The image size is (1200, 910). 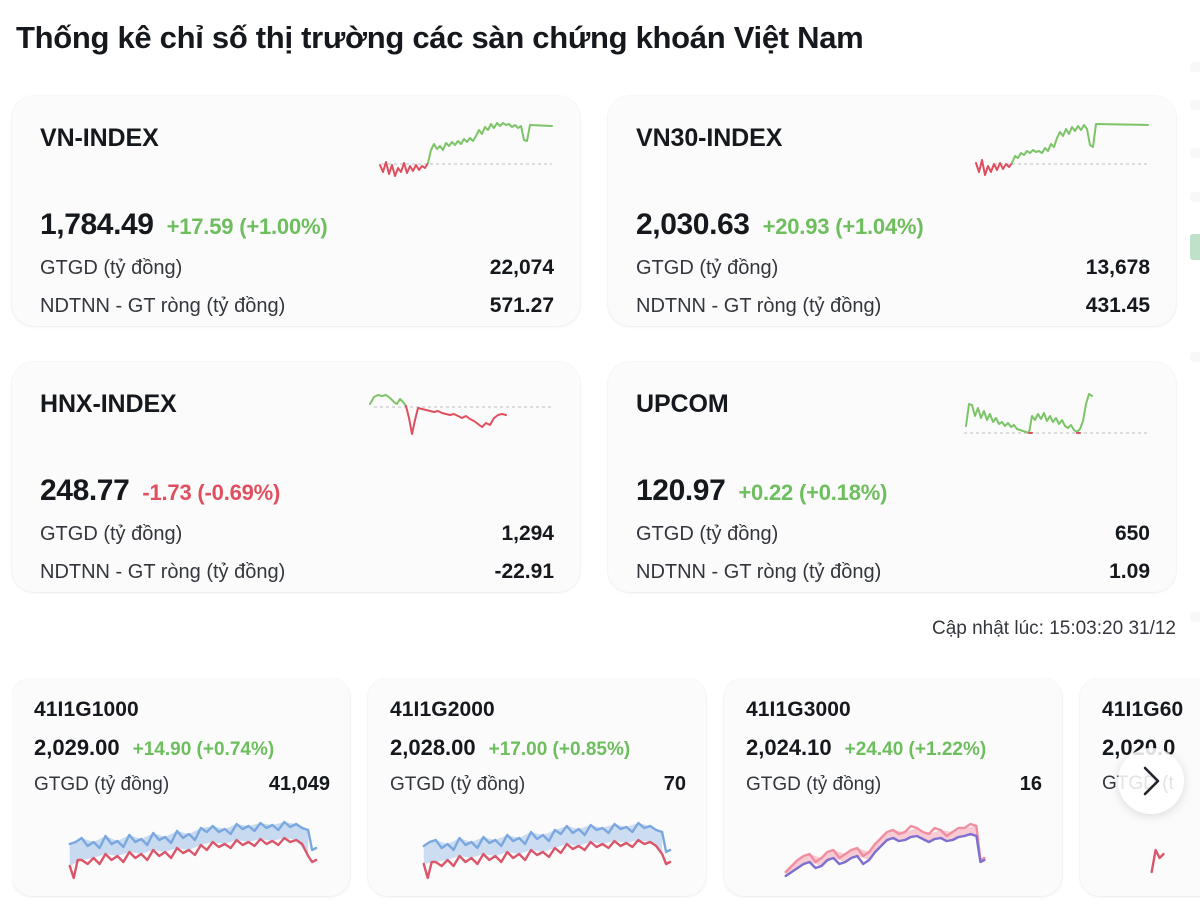 What do you see at coordinates (915, 749) in the screenshot?
I see `derivative-change: +24.40 (+1.22%)` at bounding box center [915, 749].